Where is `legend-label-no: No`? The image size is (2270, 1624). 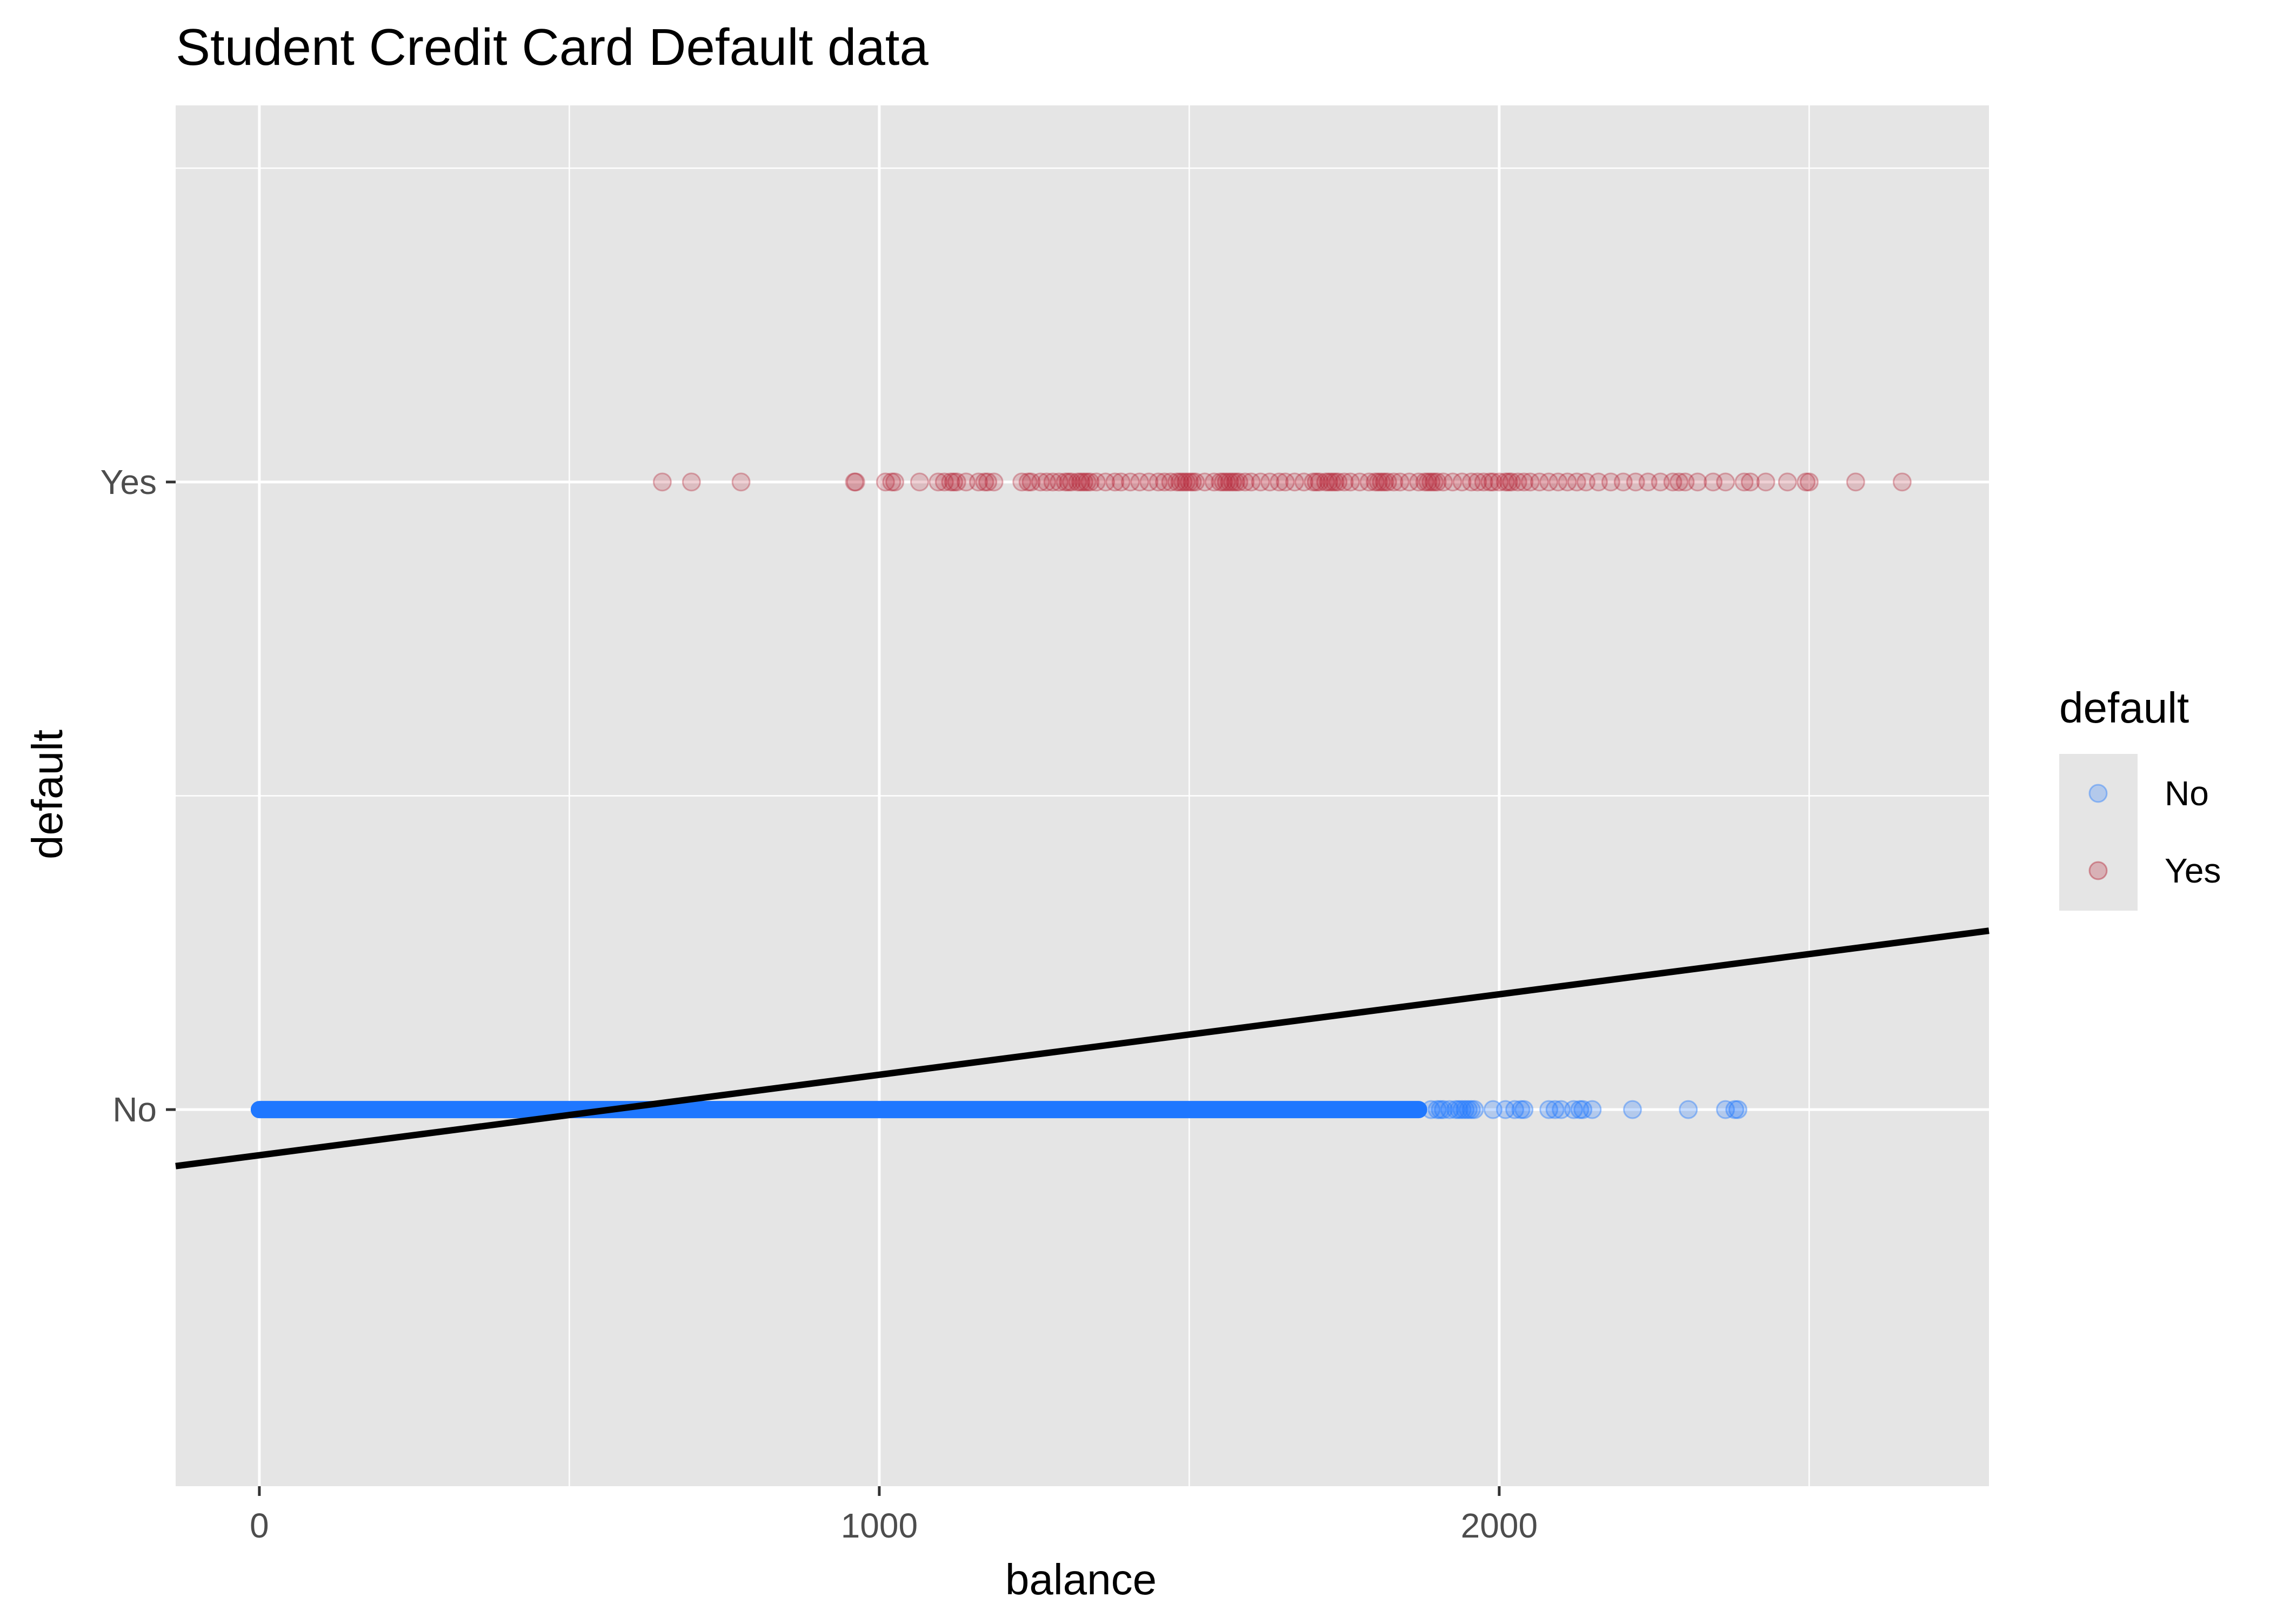 legend-label-no: No is located at coordinates (2187, 793).